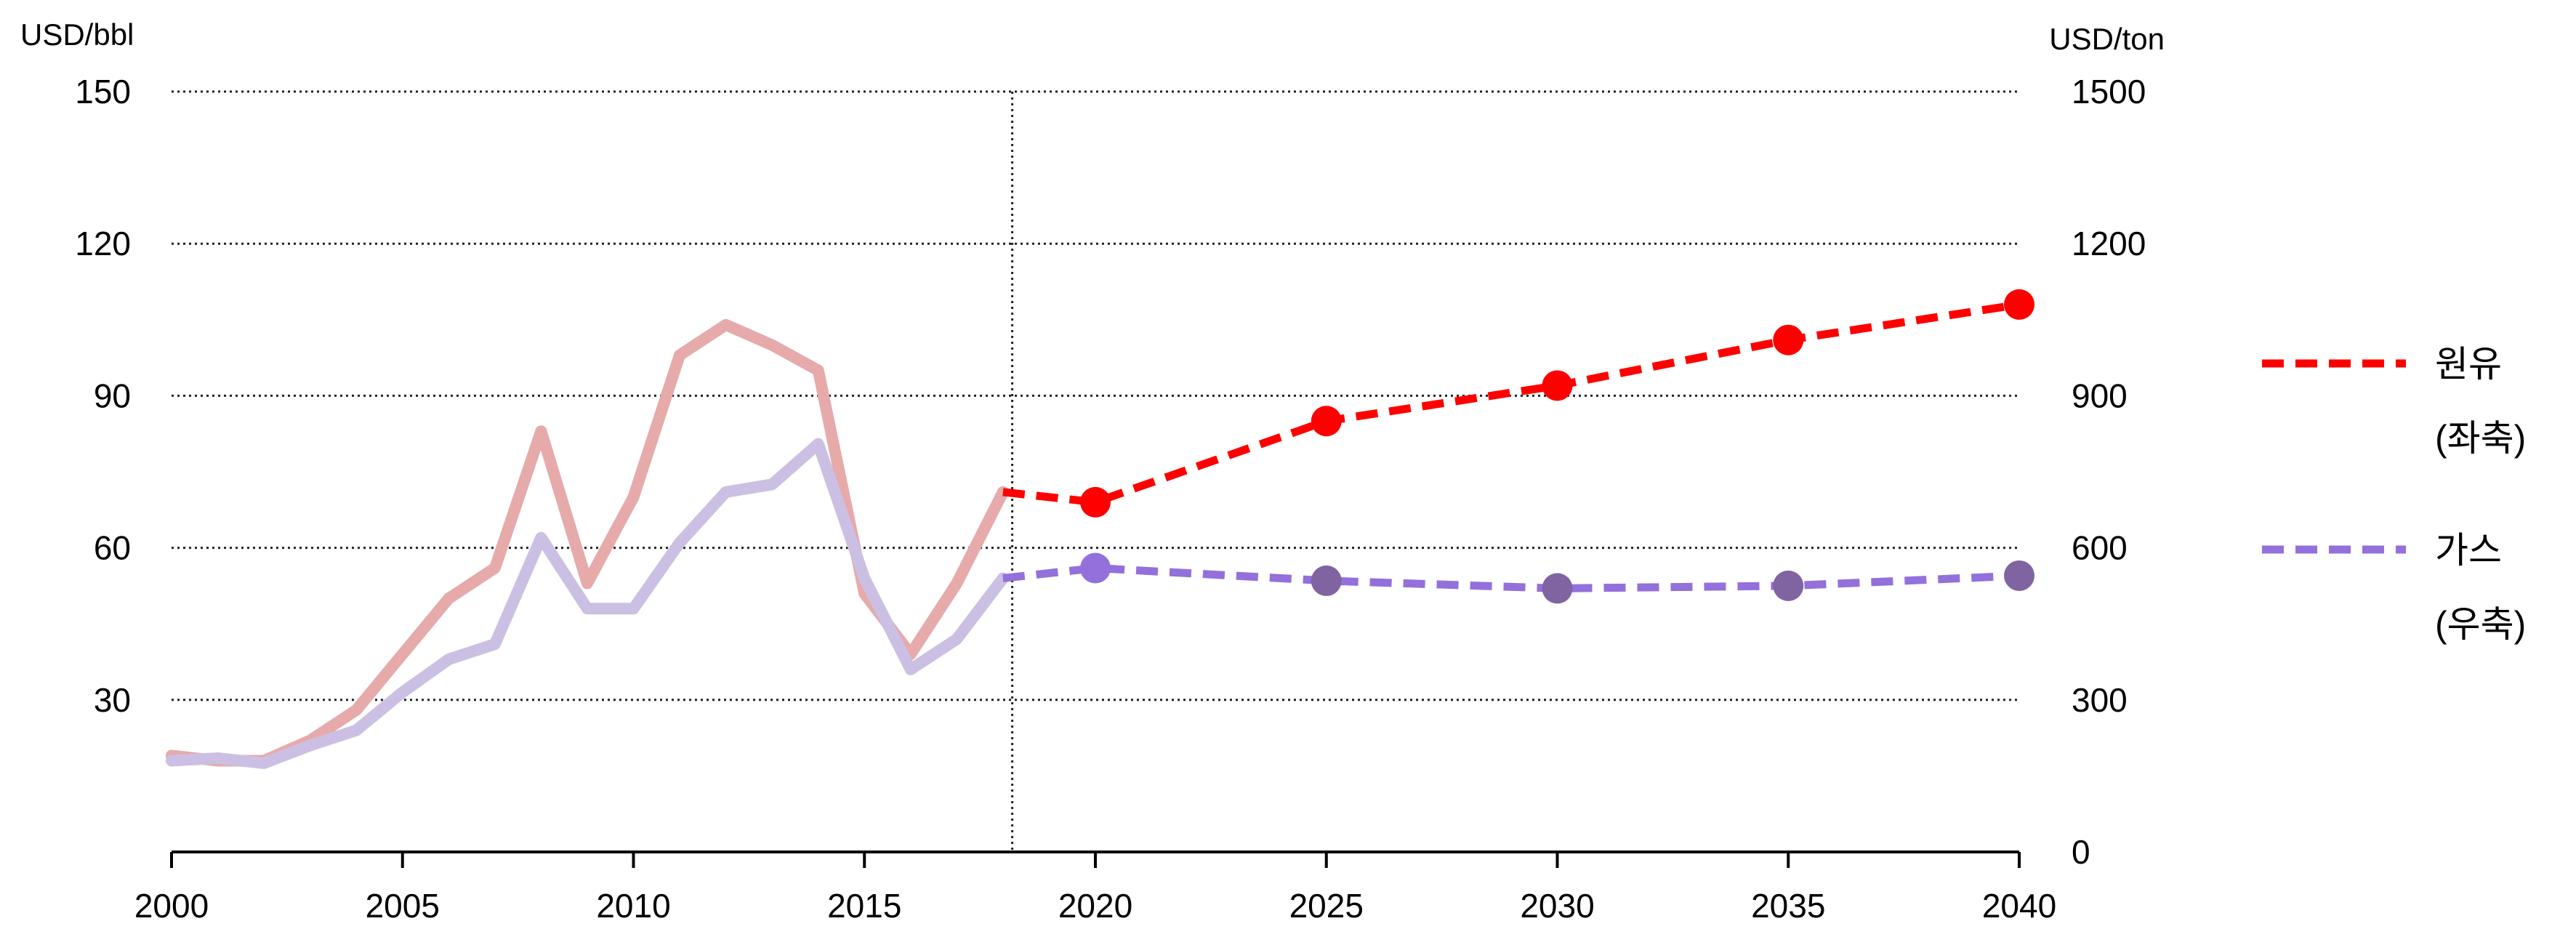  Describe the element at coordinates (2100, 548) in the screenshot. I see `right-tick-label: 600` at that location.